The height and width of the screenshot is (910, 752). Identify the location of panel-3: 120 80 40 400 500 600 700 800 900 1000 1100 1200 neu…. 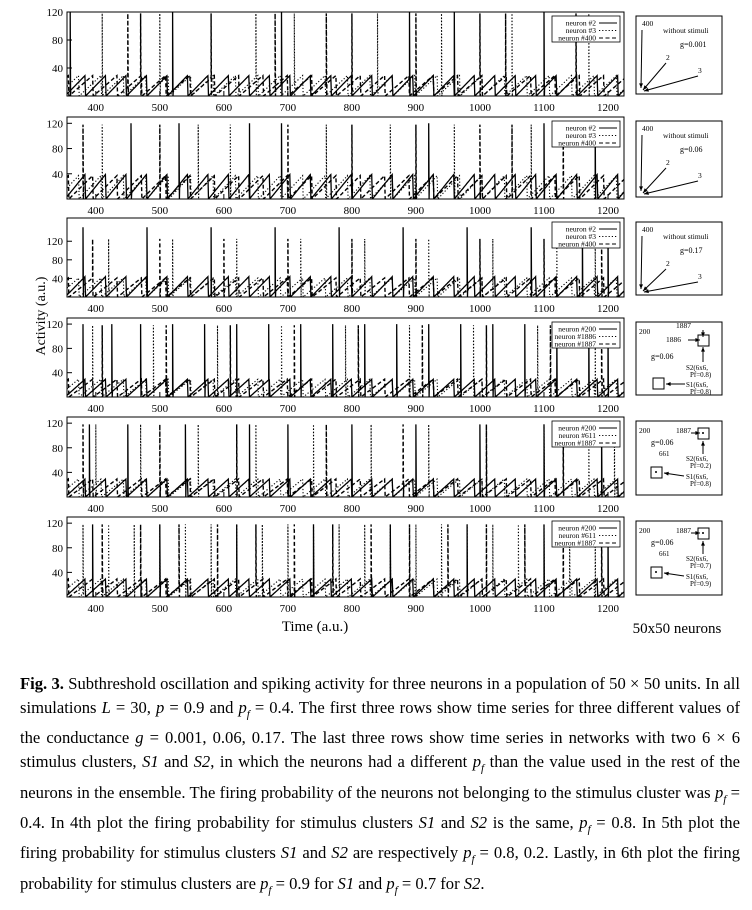
(385, 266).